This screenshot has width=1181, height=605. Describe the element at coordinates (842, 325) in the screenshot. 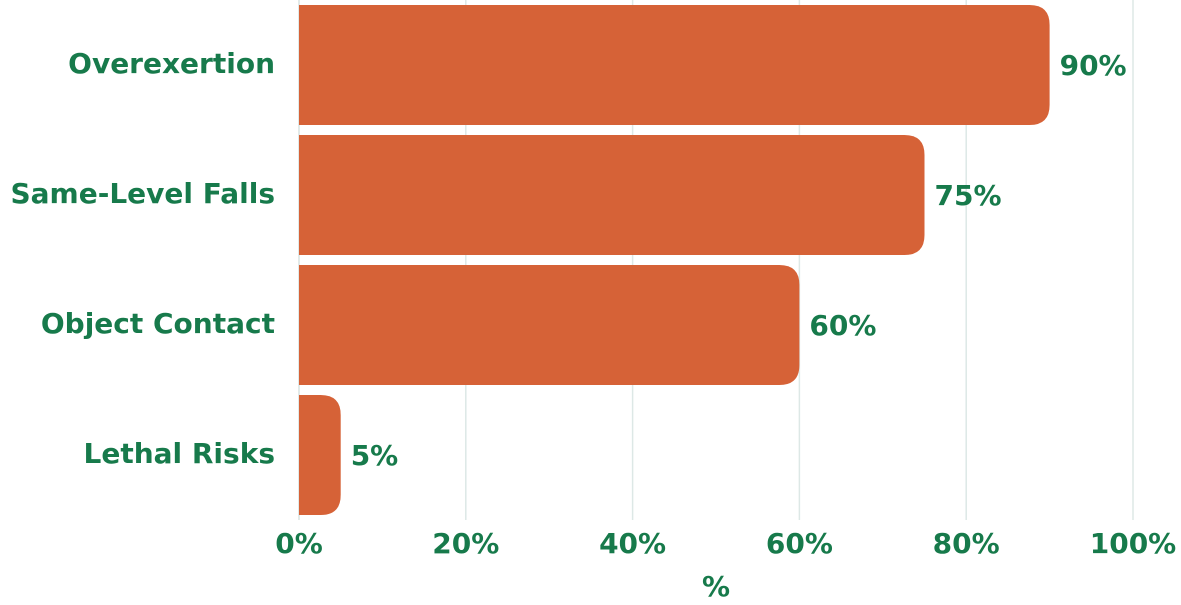

I see `data-label: 60%` at that location.